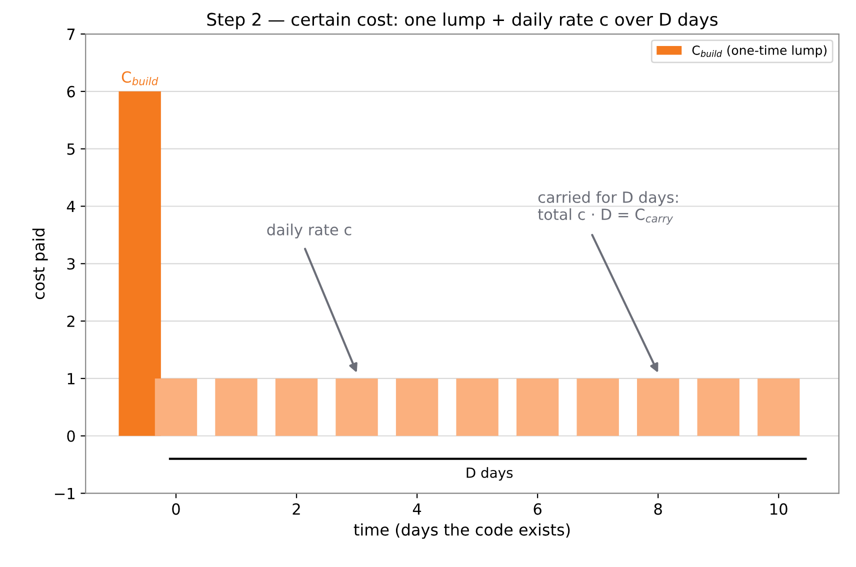 The width and height of the screenshot is (856, 567). What do you see at coordinates (71, 264) in the screenshot?
I see `y-tick-label: 3` at bounding box center [71, 264].